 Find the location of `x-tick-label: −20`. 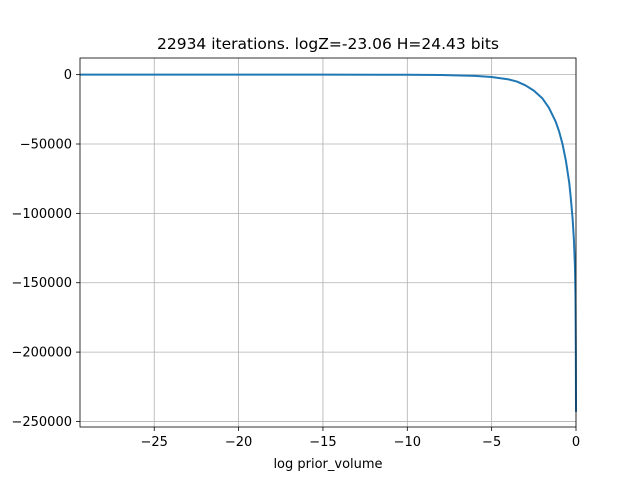

x-tick-label: −20 is located at coordinates (238, 442).